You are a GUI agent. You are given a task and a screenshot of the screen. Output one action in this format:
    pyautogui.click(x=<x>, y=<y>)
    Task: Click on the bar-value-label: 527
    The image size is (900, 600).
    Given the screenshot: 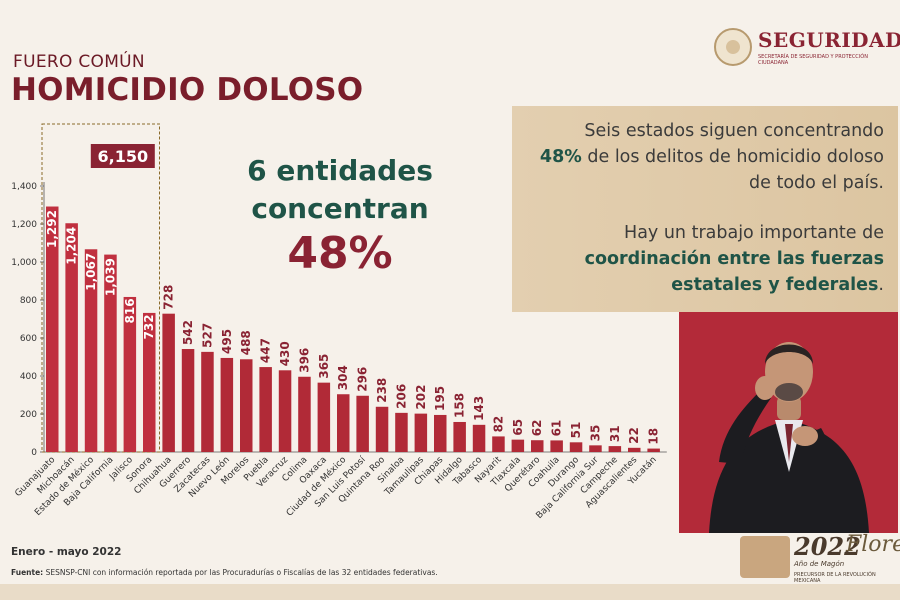 What is the action you would take?
    pyautogui.click(x=207, y=335)
    